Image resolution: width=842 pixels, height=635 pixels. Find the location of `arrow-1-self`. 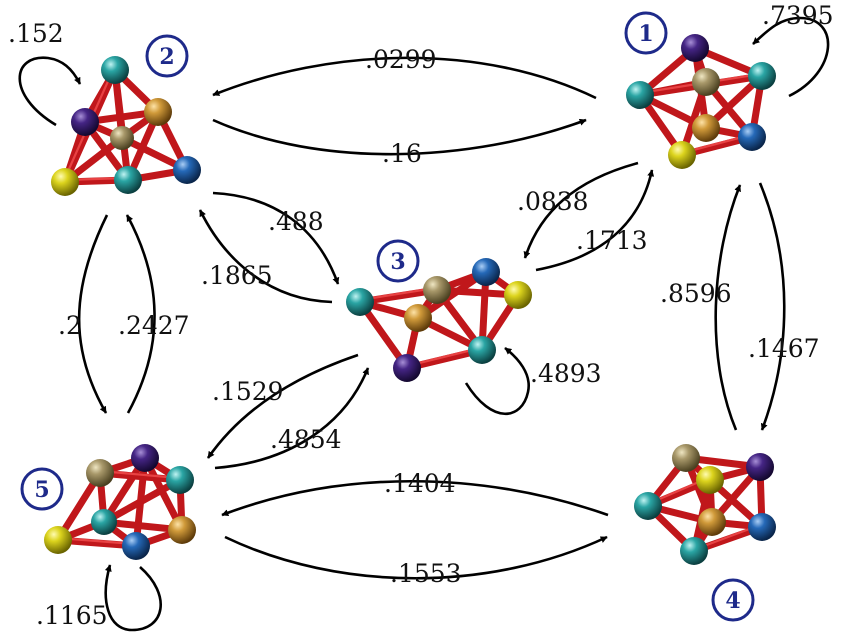

arrow-1-self is located at coordinates (791, 57).